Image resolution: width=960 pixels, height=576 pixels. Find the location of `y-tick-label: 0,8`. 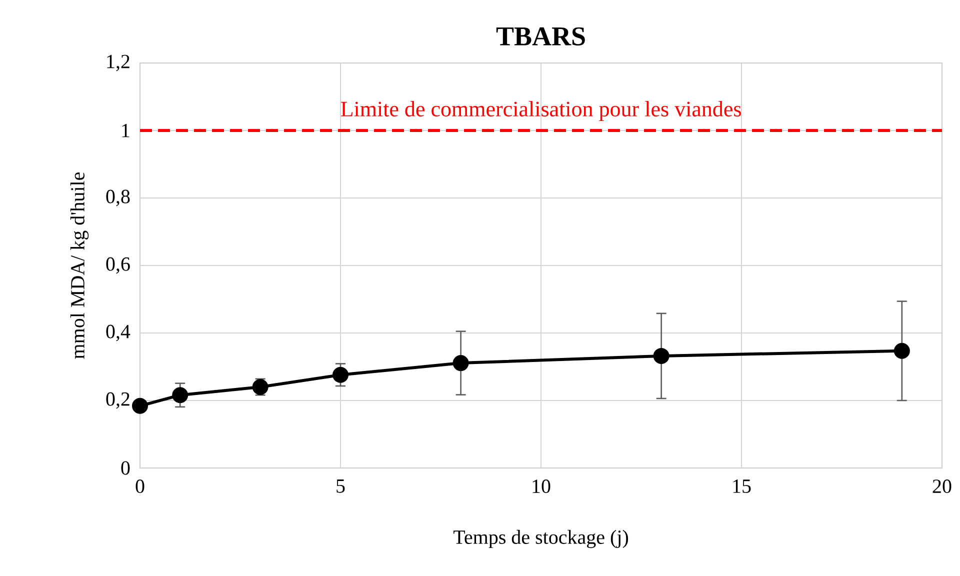

y-tick-label: 0,8 is located at coordinates (118, 198).